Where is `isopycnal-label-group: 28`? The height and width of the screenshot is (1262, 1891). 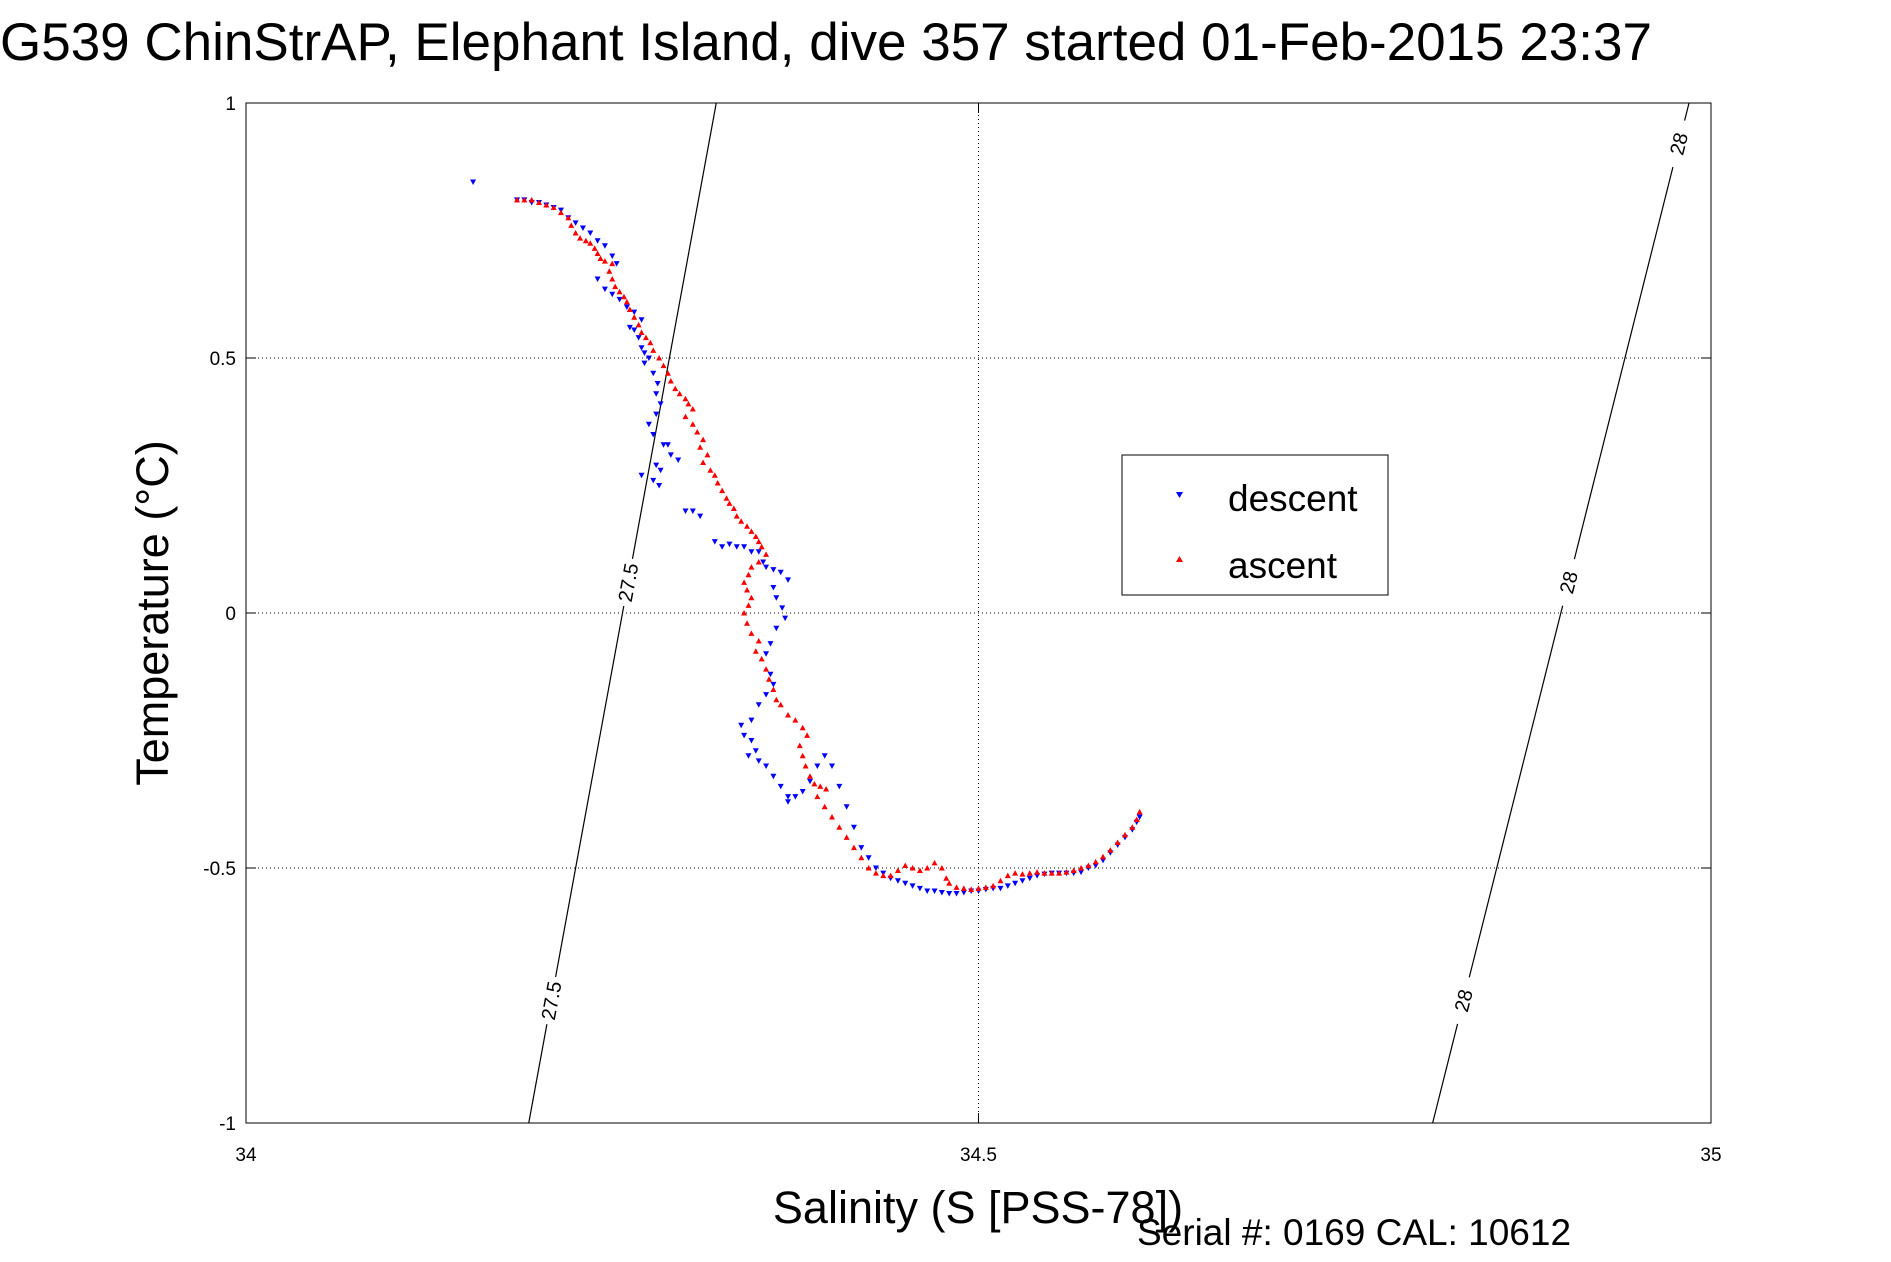
isopycnal-label-group: 28 is located at coordinates (1463, 1001).